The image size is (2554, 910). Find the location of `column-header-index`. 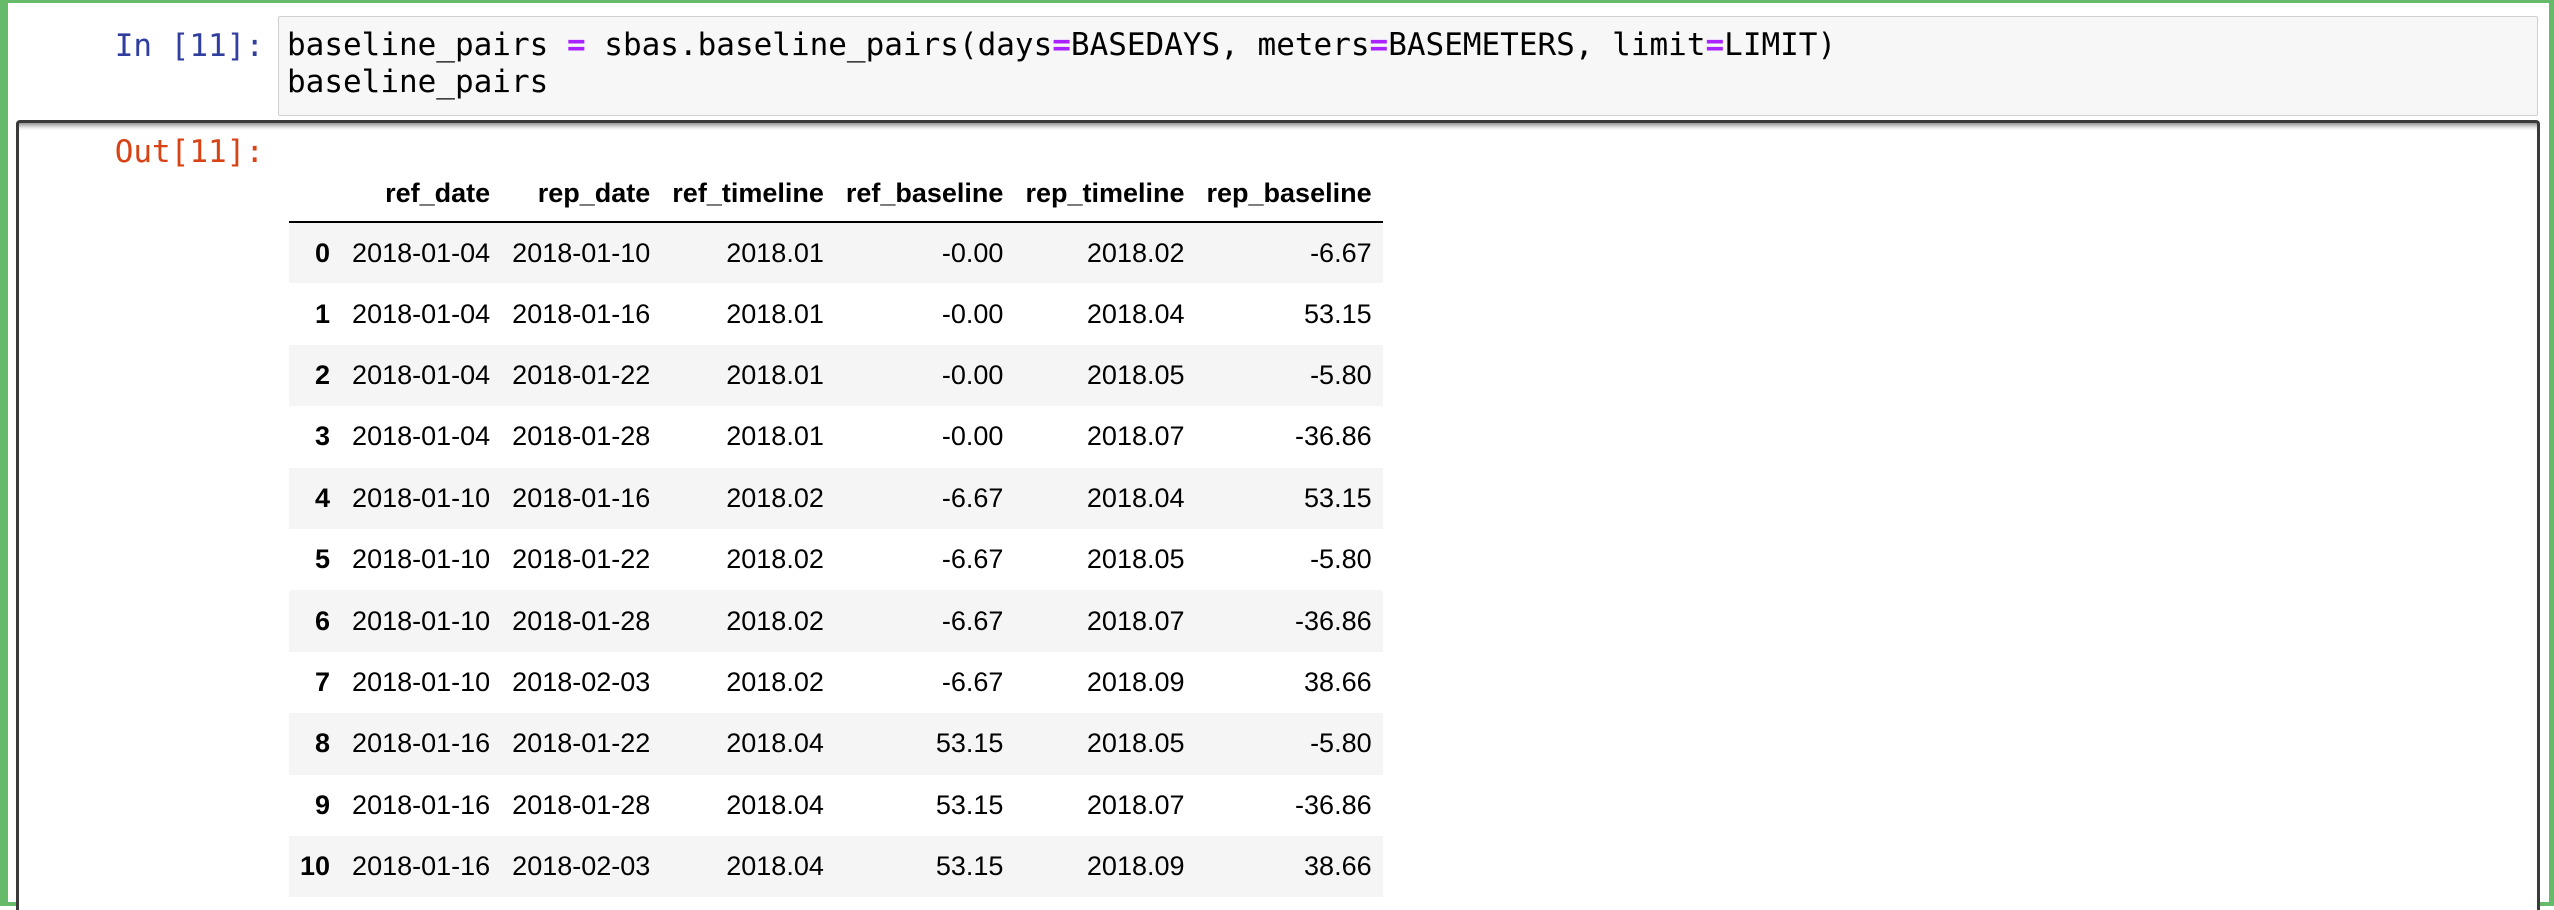

column-header-index is located at coordinates (315, 194).